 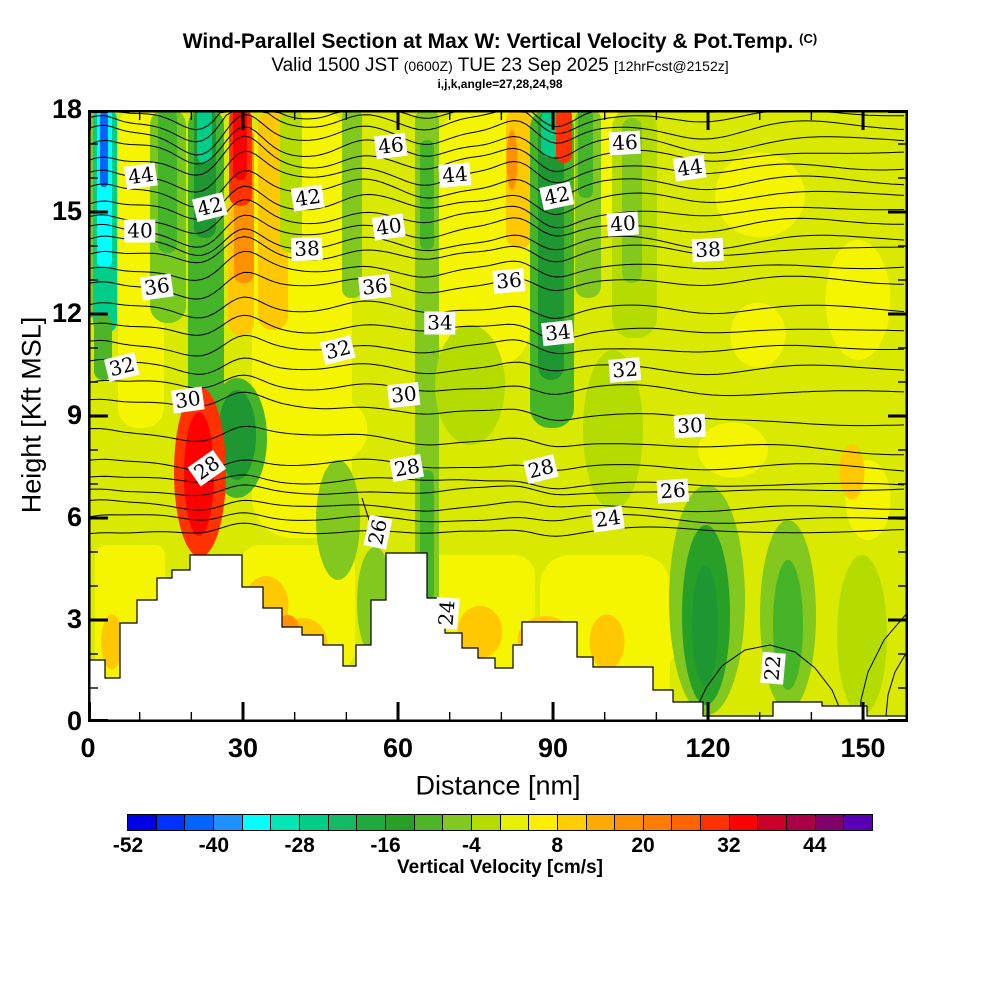 What do you see at coordinates (66, 109) in the screenshot?
I see `y-tick-label-18: 18` at bounding box center [66, 109].